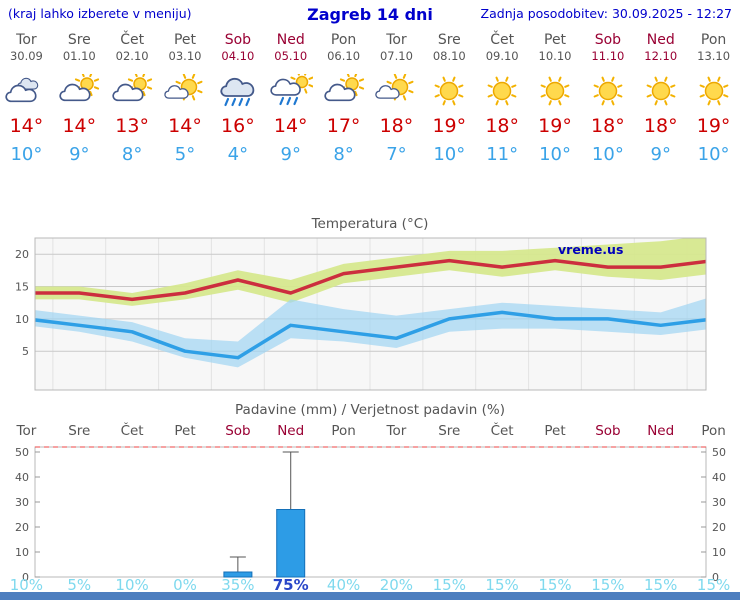 Image resolution: width=740 pixels, height=600 pixels. I want to click on day-column: Pon 06.10 17° 8°, so click(343, 95).